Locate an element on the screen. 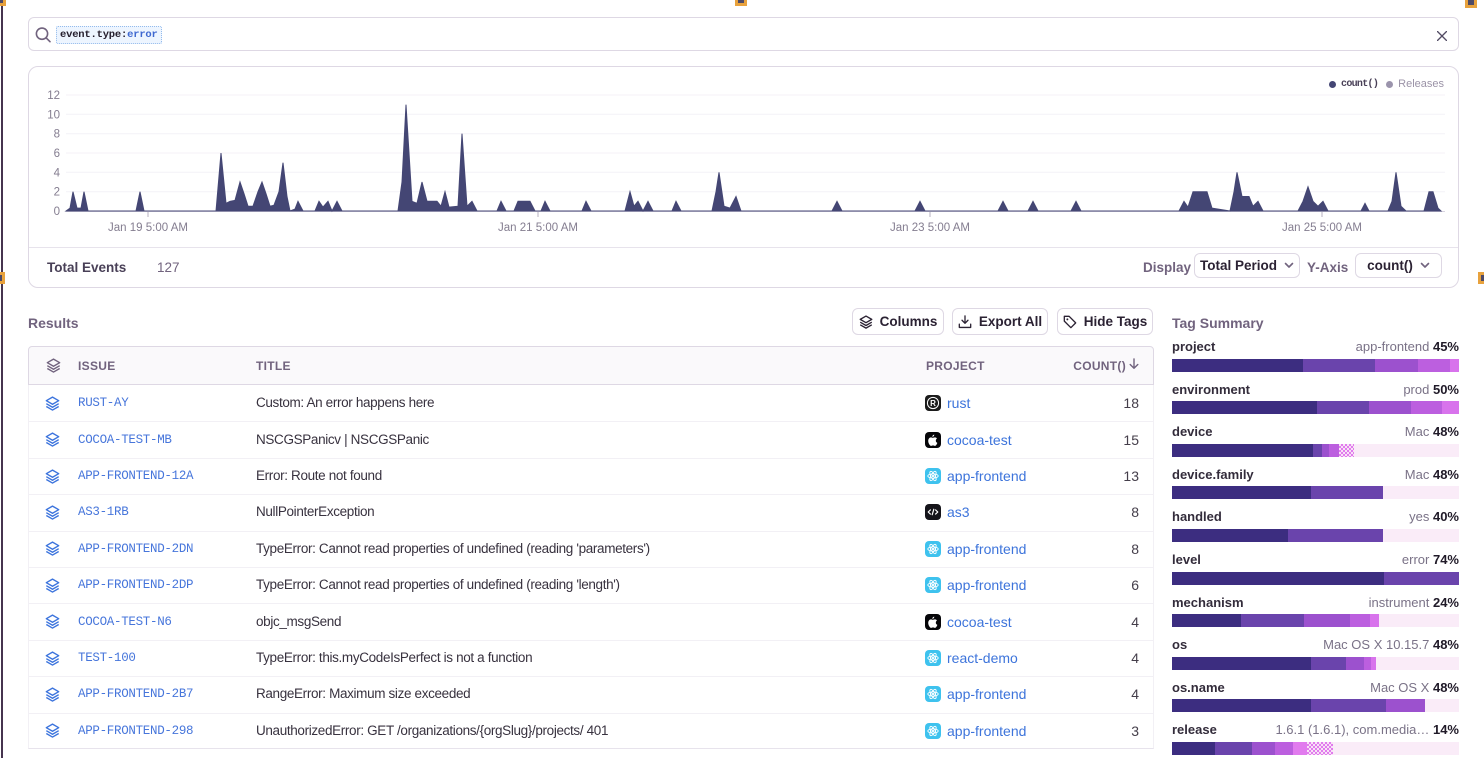 This screenshot has height=758, width=1484. svg-text: 8 is located at coordinates (57, 135).